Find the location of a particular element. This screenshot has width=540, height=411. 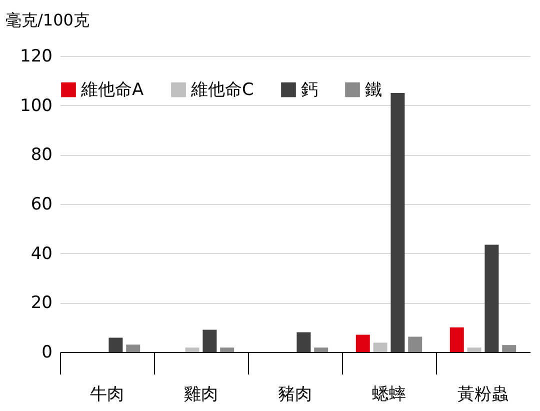

y-tick-label: 80 is located at coordinates (41, 155).